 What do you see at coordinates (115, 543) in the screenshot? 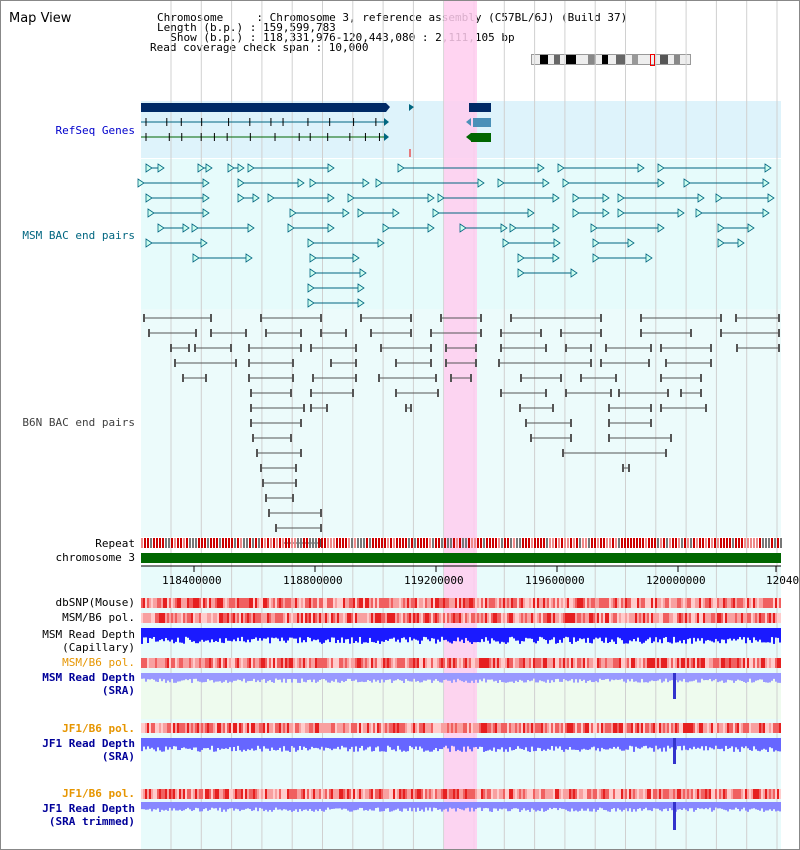
I see `track-label-repeat: Repeat` at bounding box center [115, 543].